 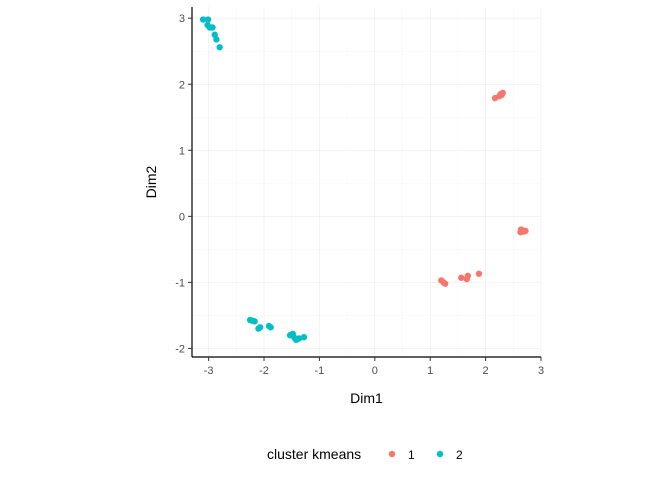 What do you see at coordinates (180, 349) in the screenshot?
I see `y-tick-label: -2` at bounding box center [180, 349].